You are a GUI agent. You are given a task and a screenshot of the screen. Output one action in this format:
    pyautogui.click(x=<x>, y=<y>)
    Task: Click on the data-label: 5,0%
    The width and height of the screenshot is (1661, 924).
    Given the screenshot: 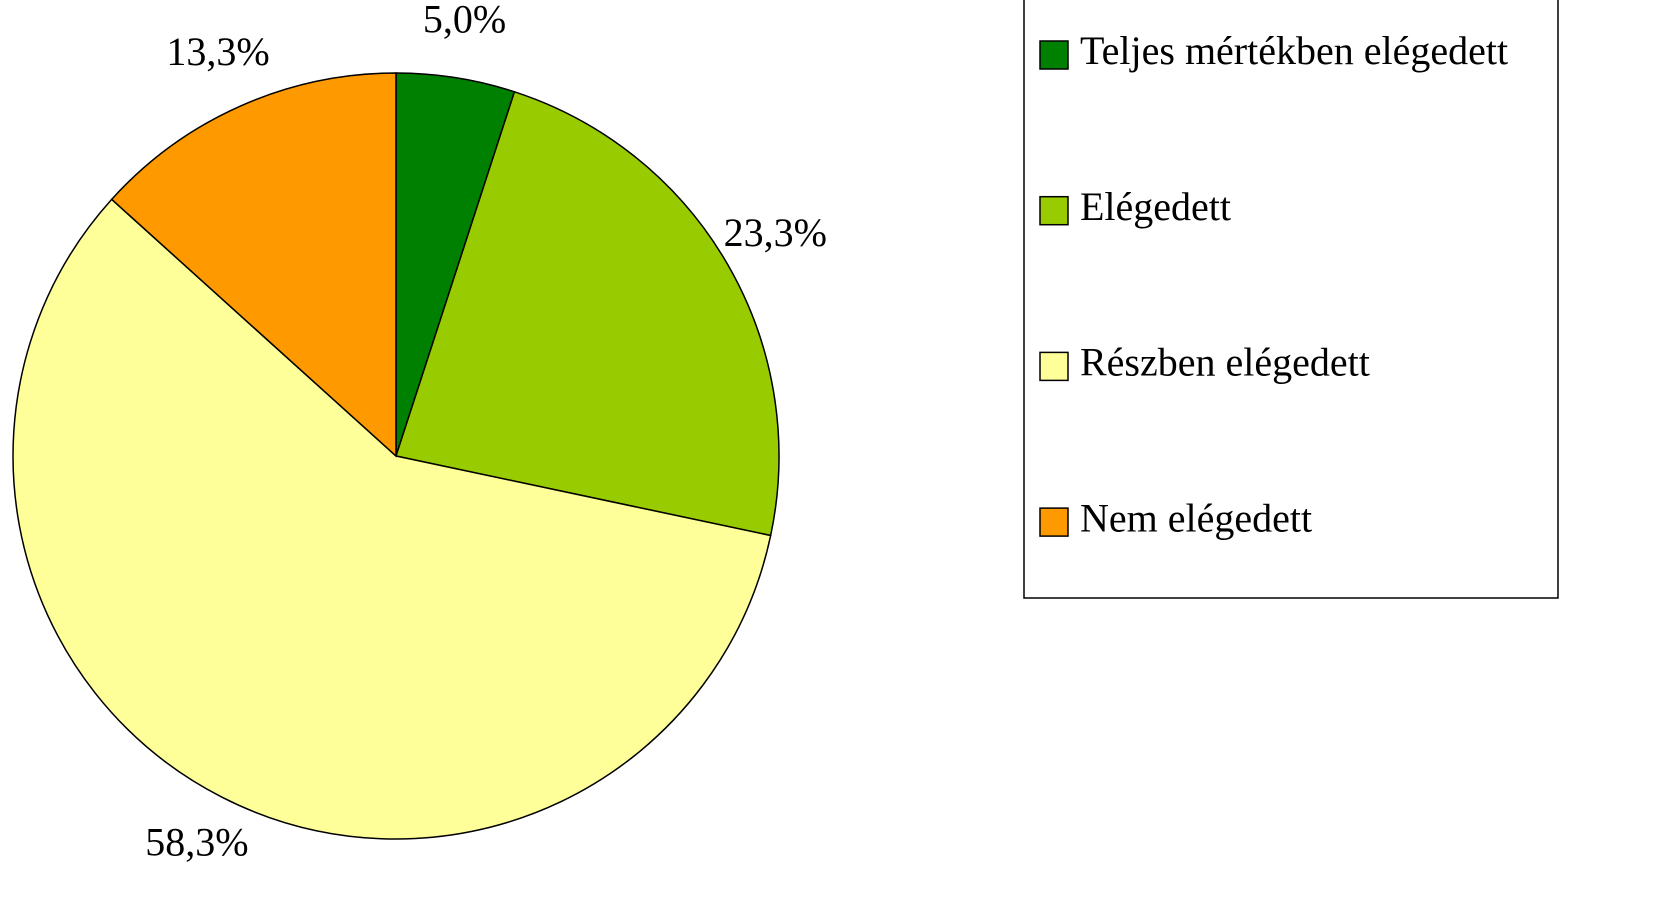 What is the action you would take?
    pyautogui.click(x=464, y=21)
    